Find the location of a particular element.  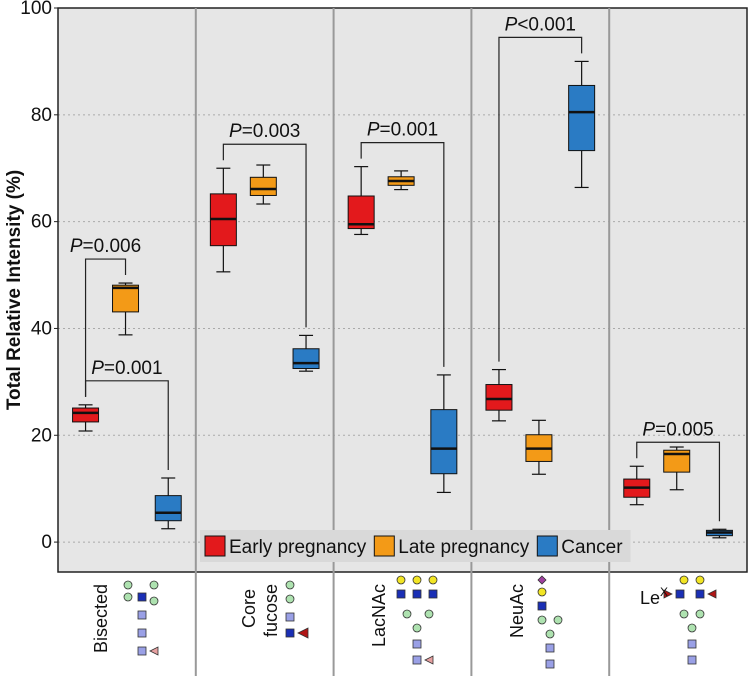

p-value-label: P=0.003 is located at coordinates (264, 131).